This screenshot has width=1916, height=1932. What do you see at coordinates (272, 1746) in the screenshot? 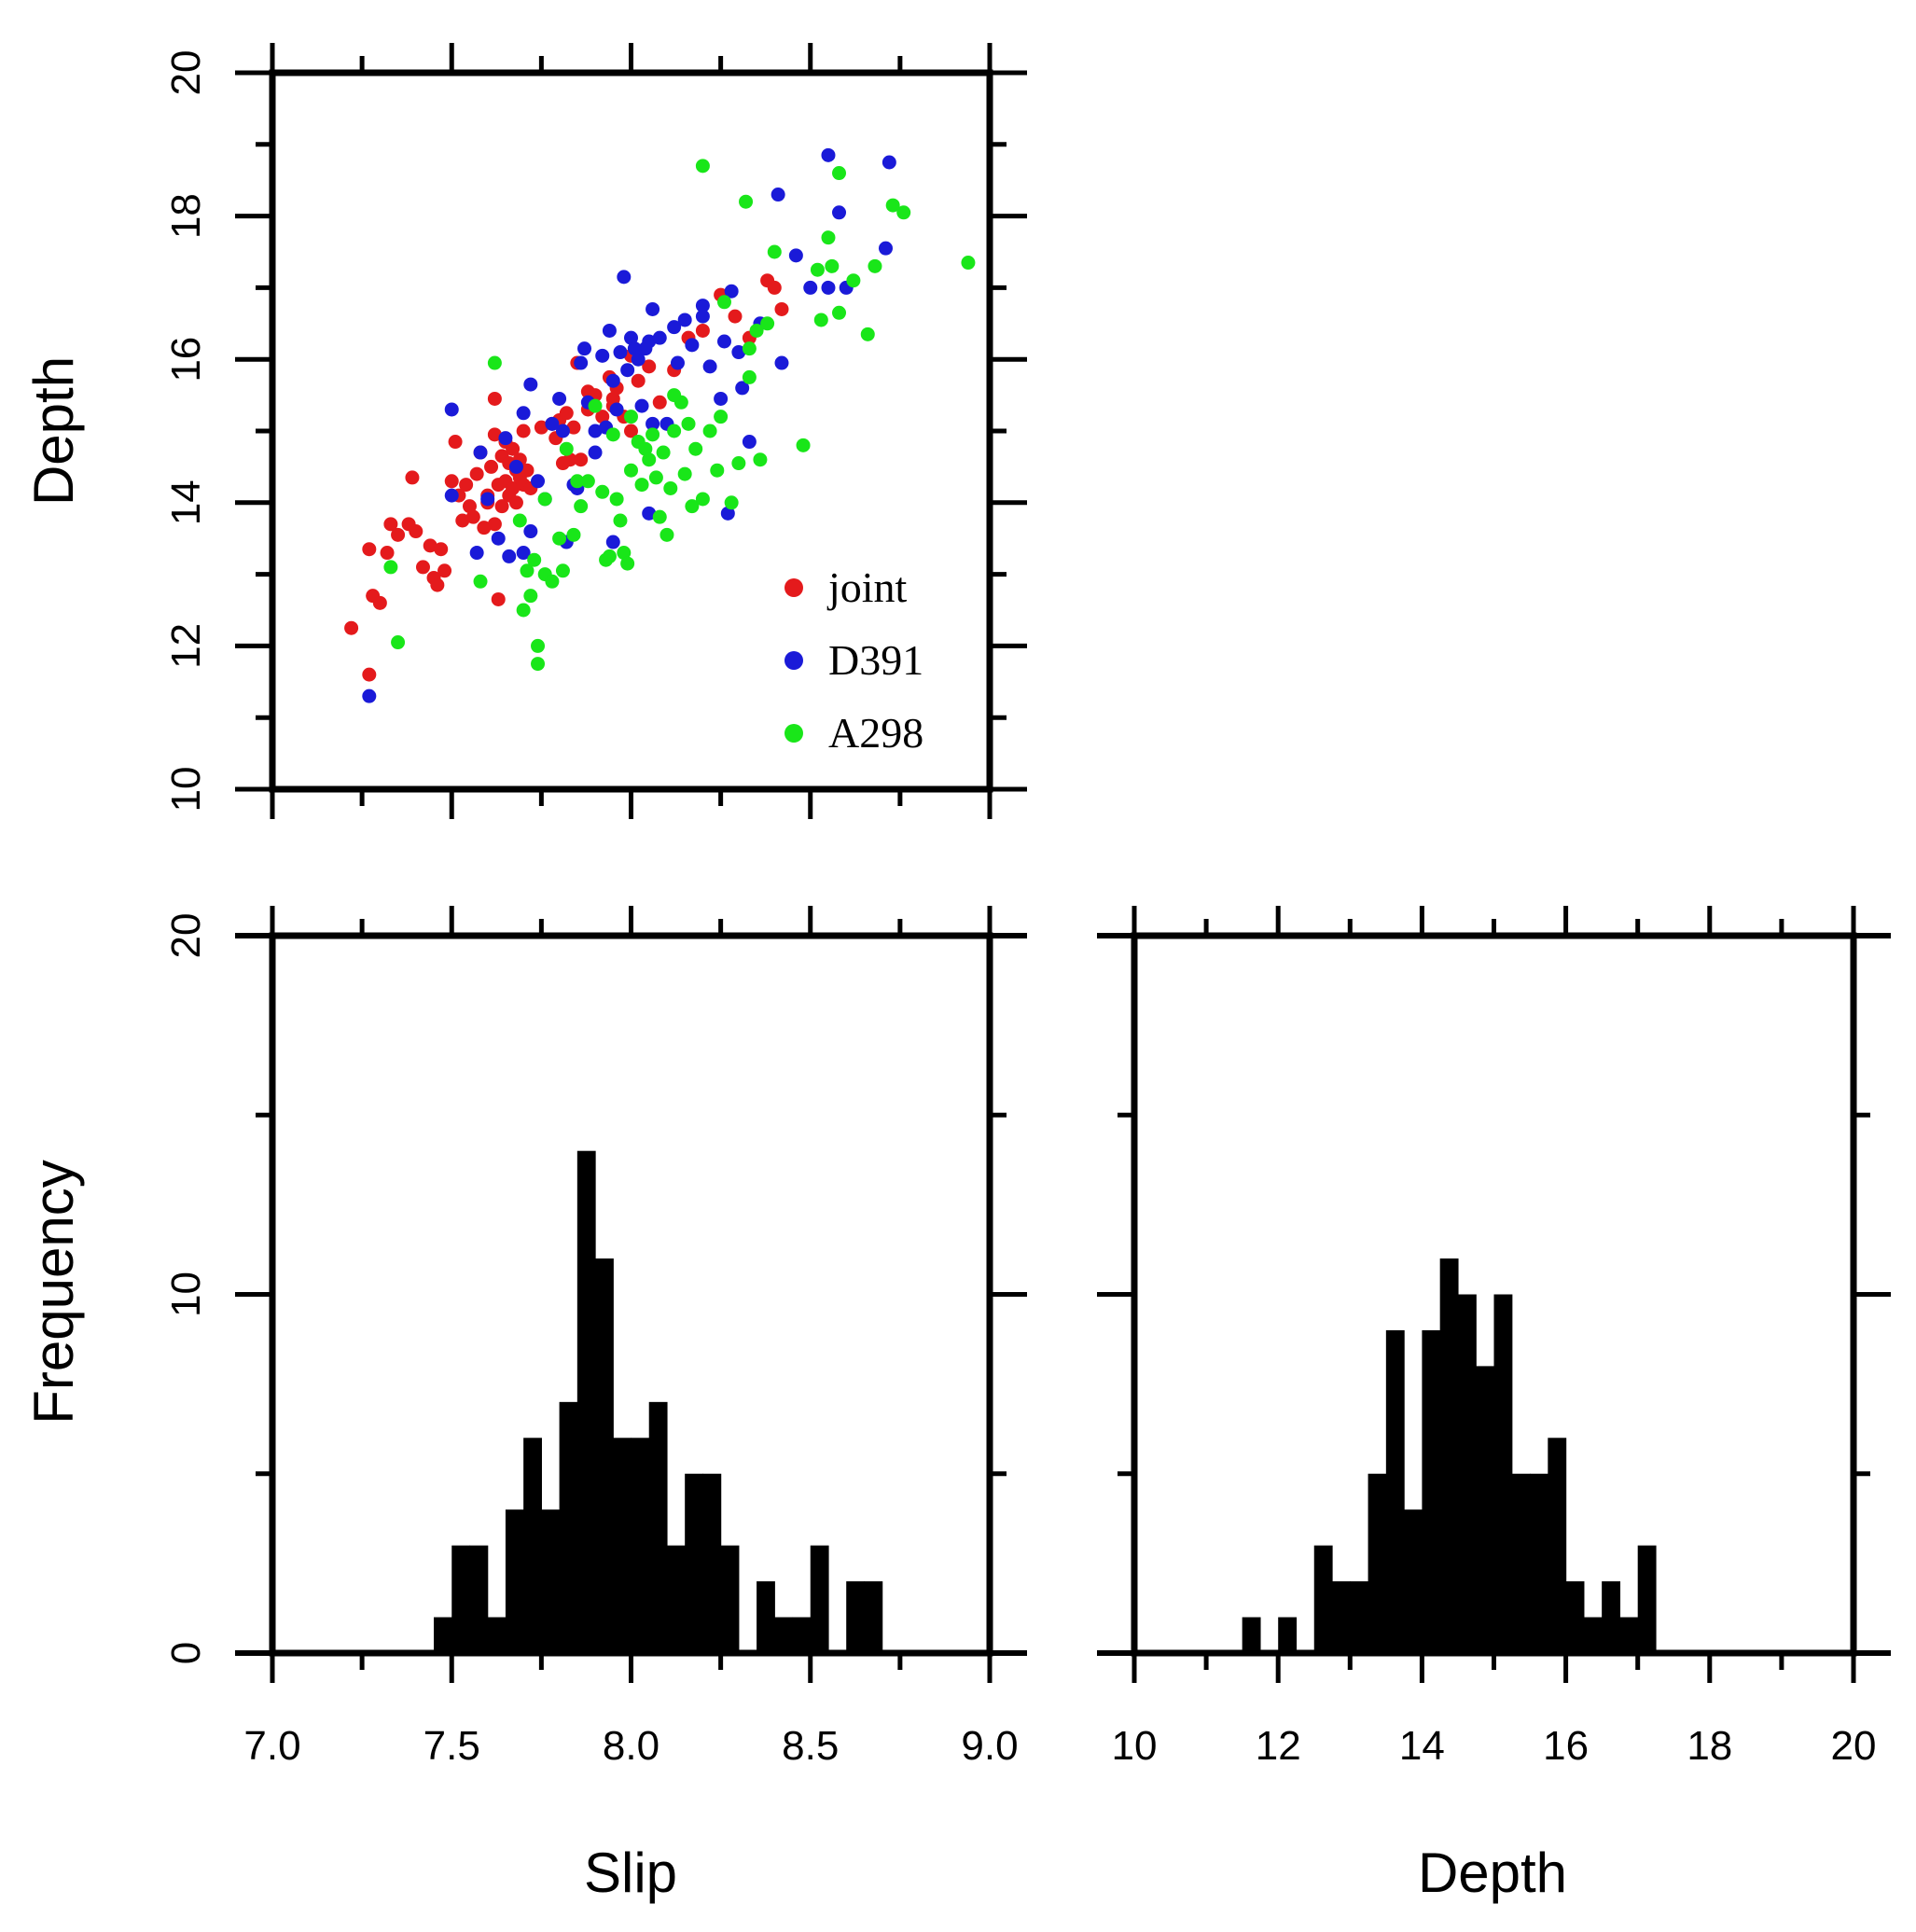
I see `slip-hist-x-tick-label: 7.0` at bounding box center [272, 1746].